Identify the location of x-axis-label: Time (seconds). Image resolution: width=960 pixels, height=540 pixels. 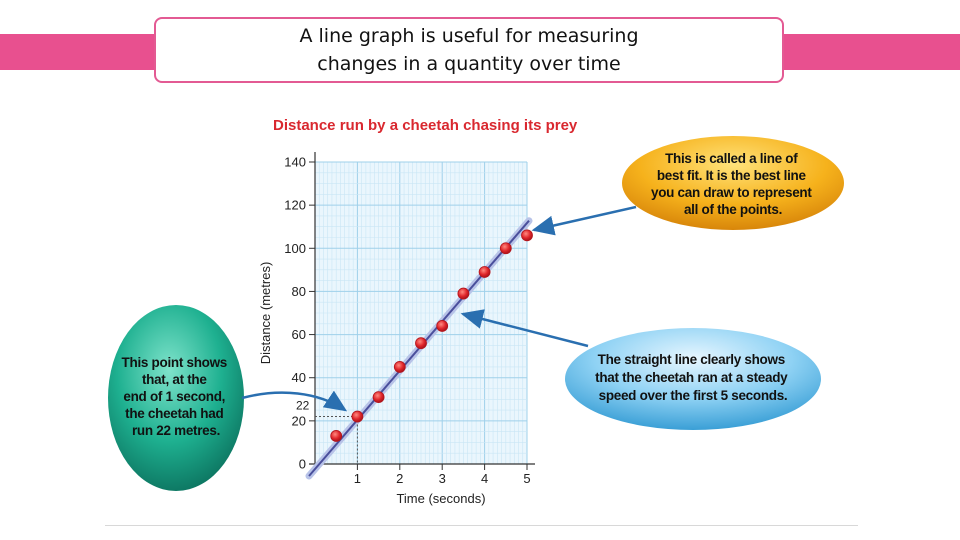
(440, 498).